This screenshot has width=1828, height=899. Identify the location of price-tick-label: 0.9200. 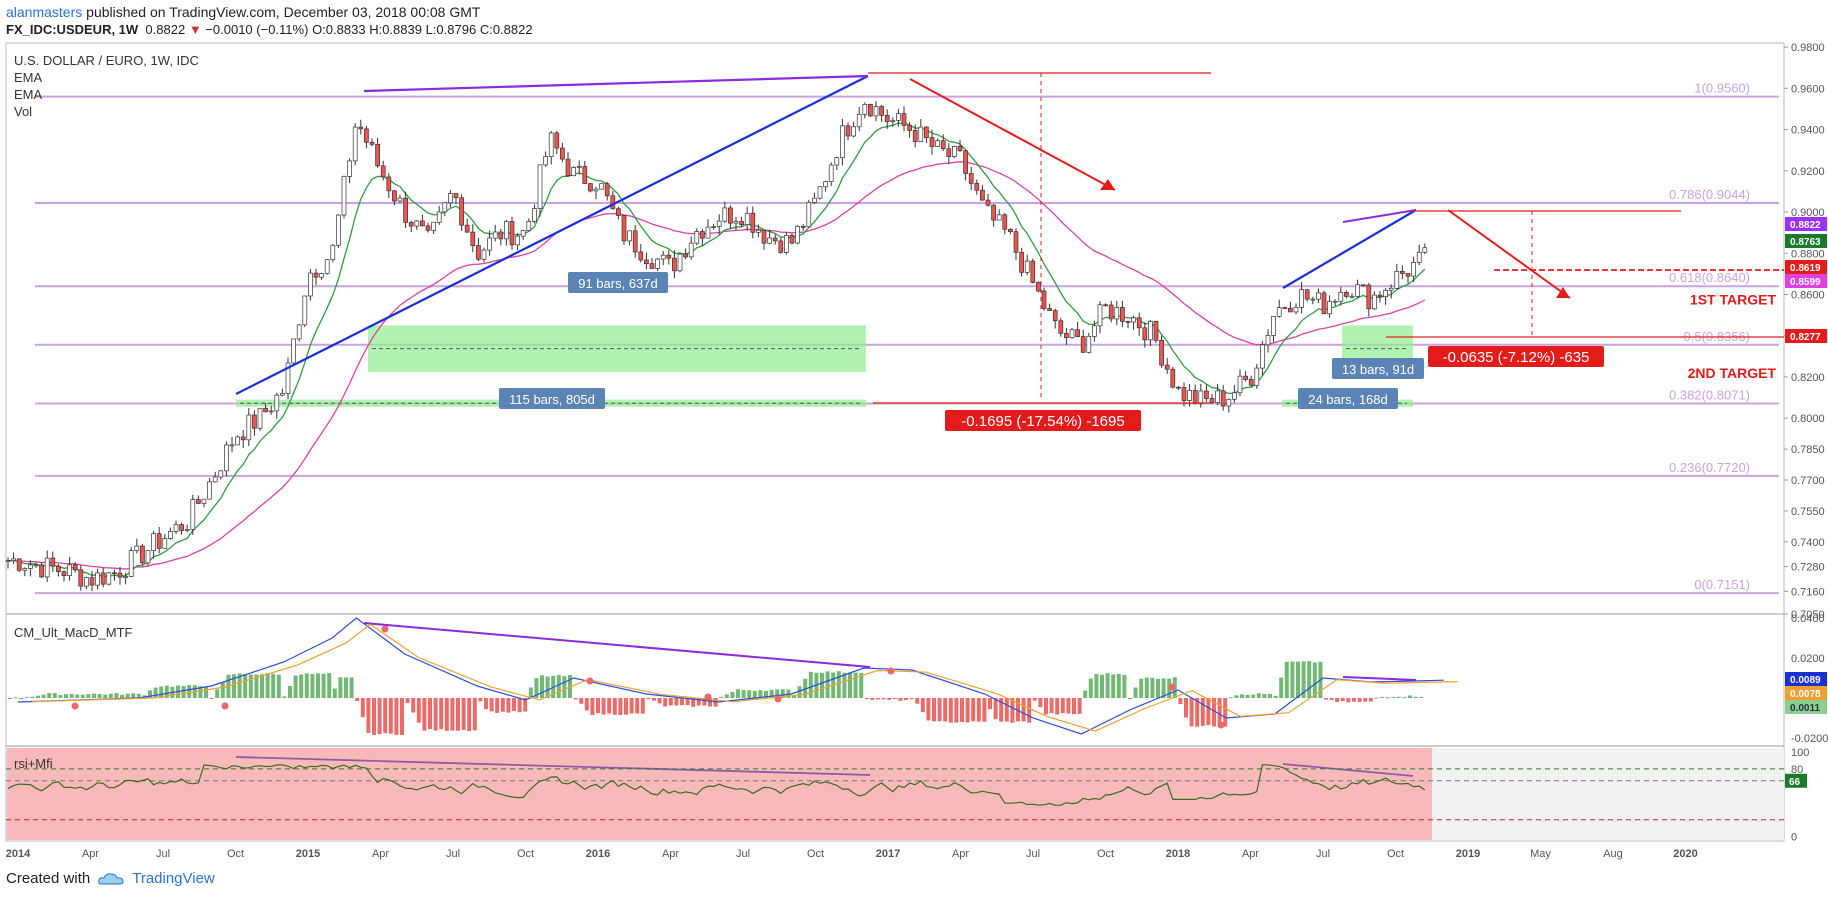
(1808, 172).